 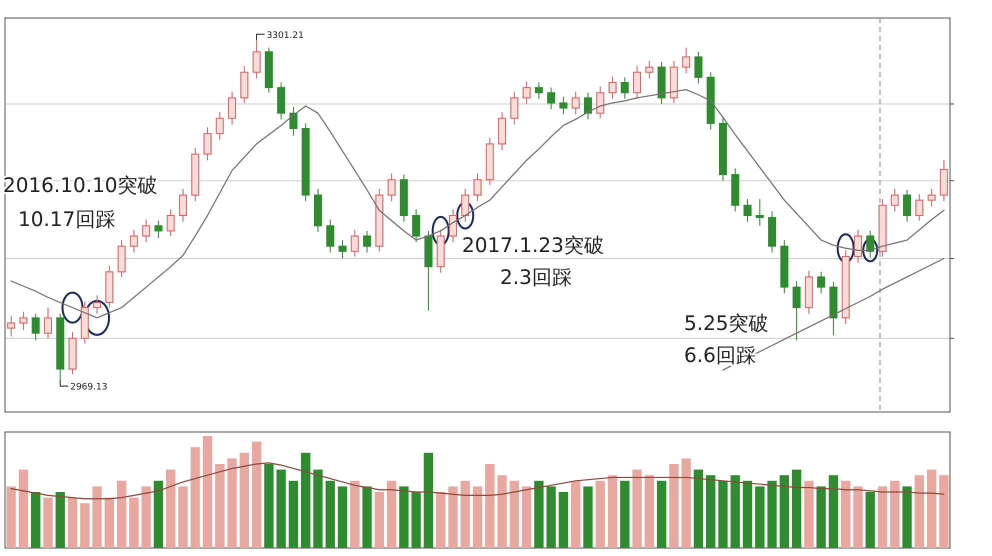 What do you see at coordinates (89, 387) in the screenshot?
I see `annotation: 2969.13` at bounding box center [89, 387].